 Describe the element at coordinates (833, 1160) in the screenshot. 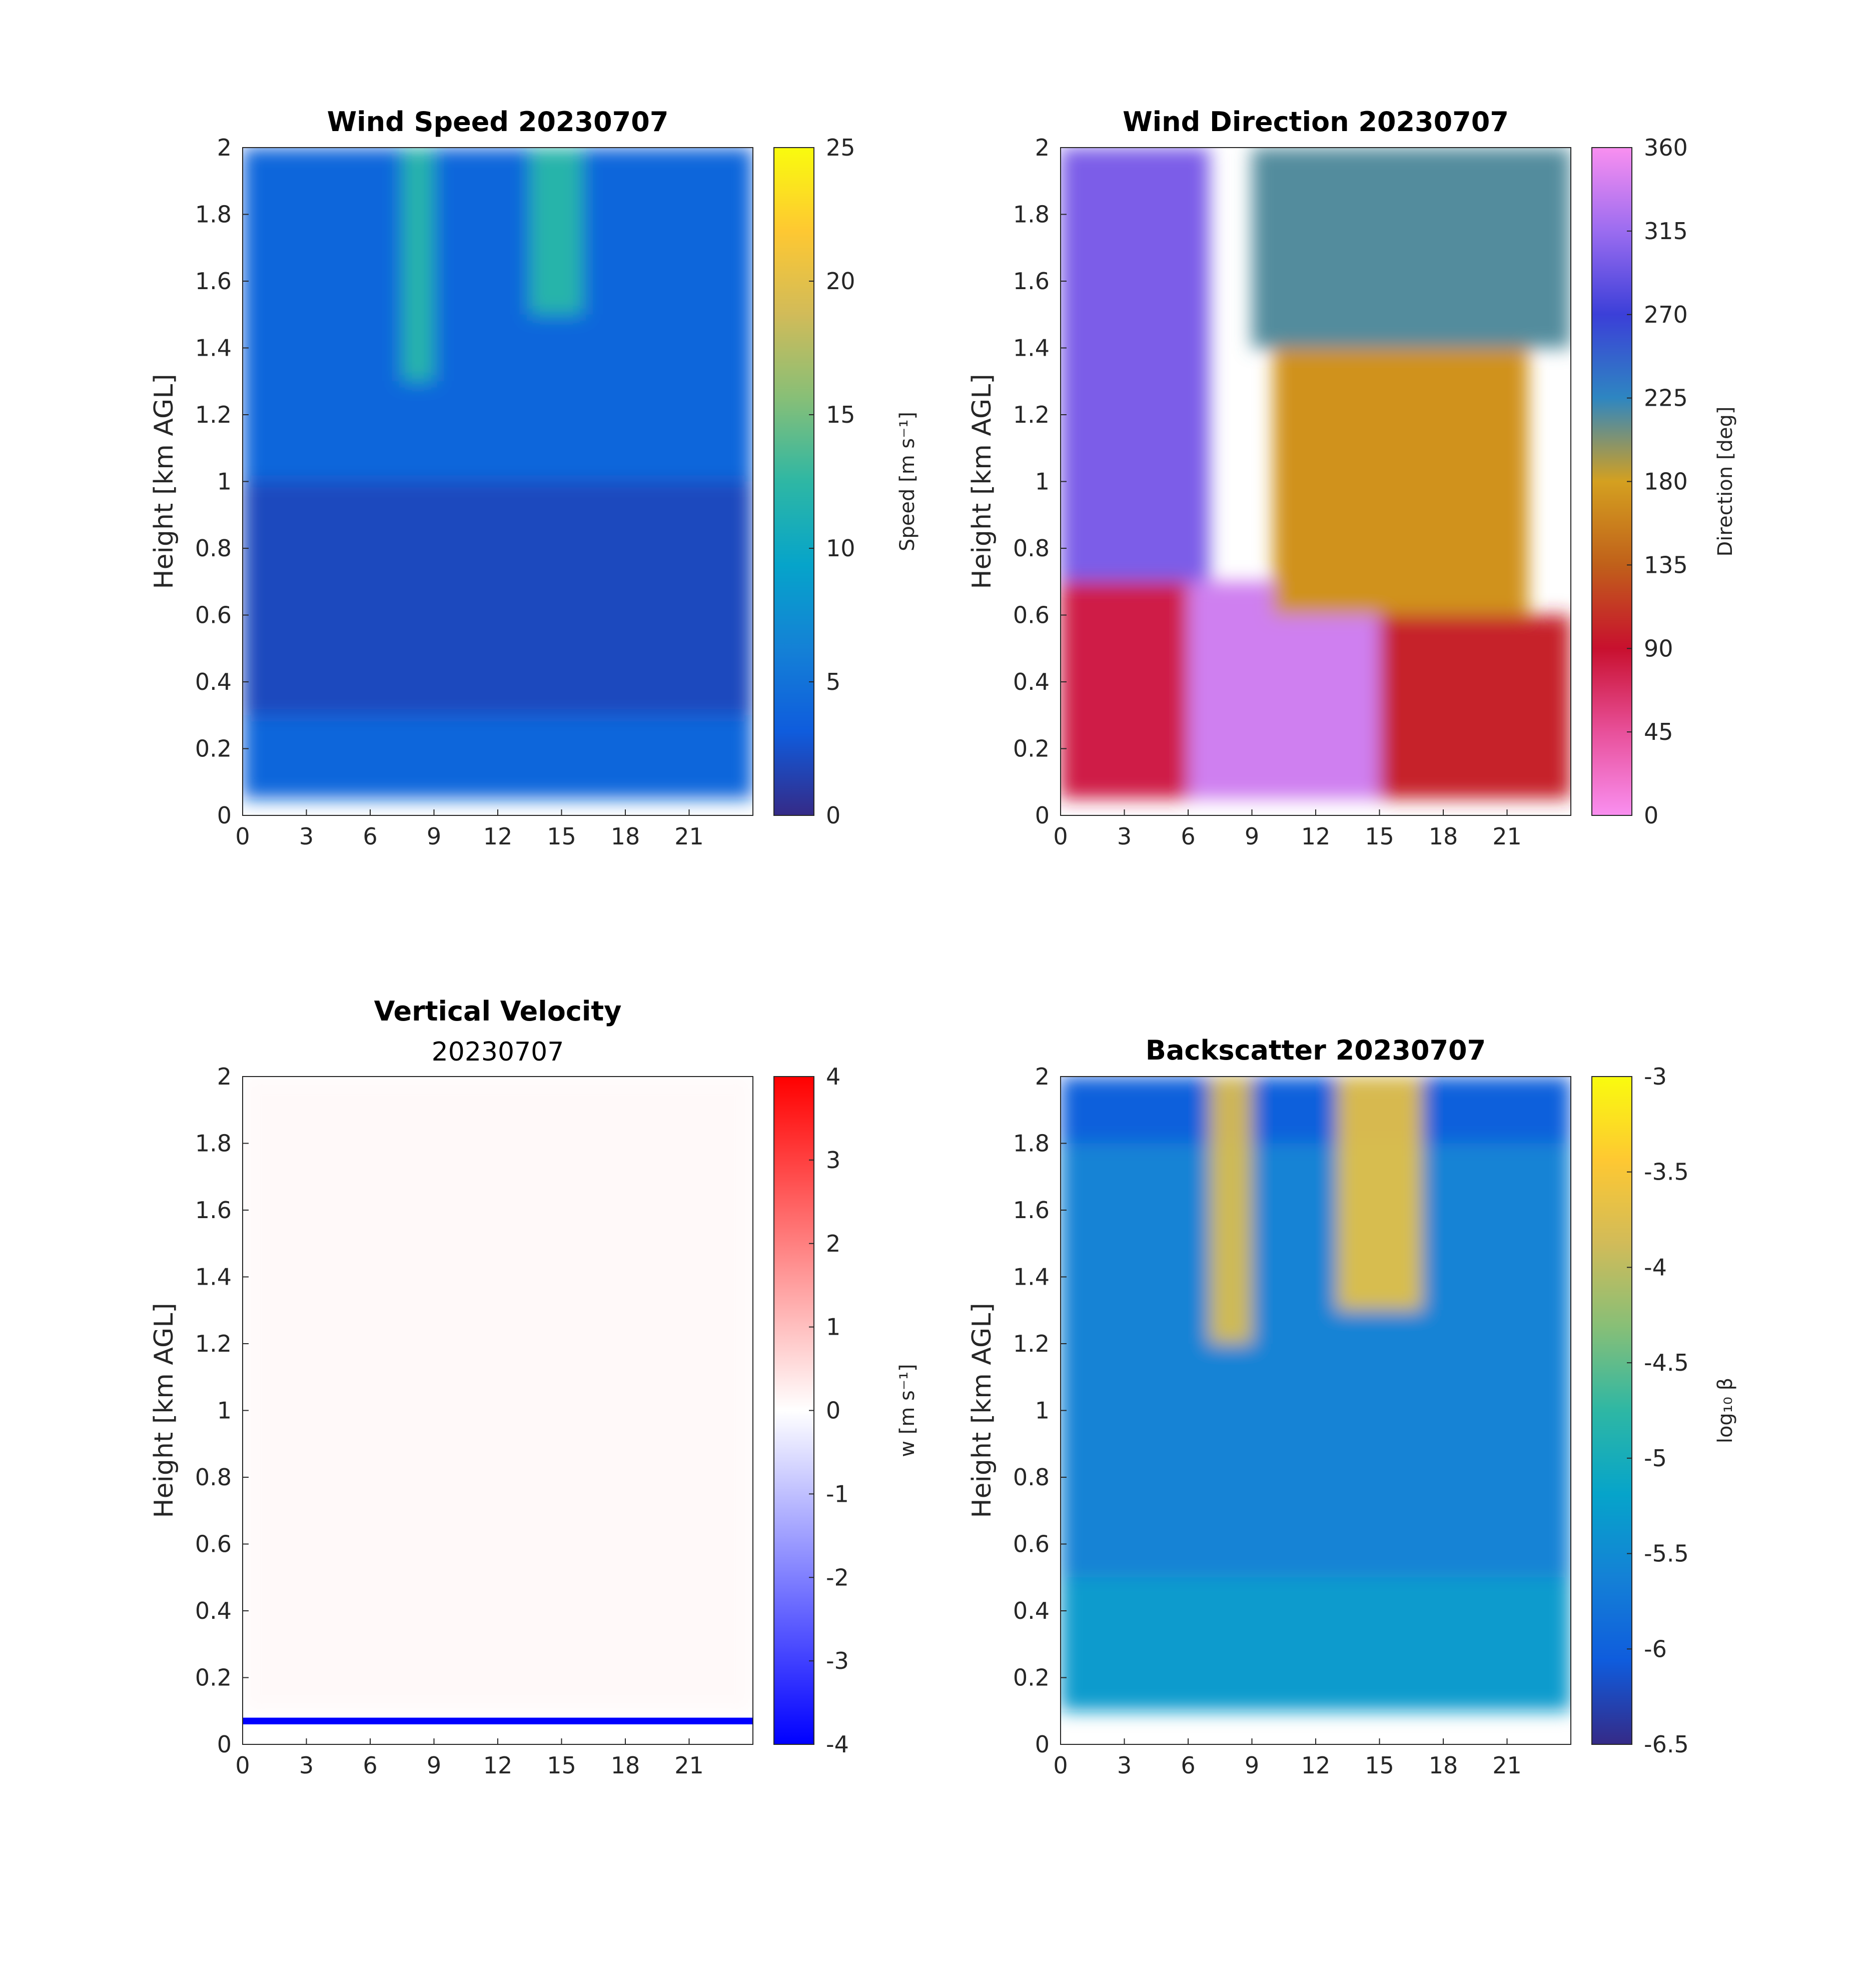

I see `colorbar-tick-label: 3` at that location.